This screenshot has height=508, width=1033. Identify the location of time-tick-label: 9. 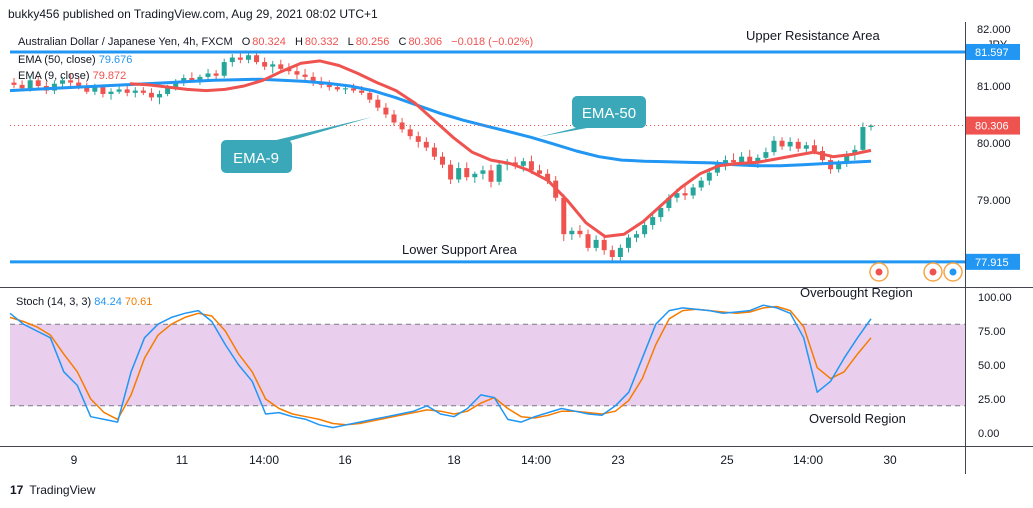
(74, 460).